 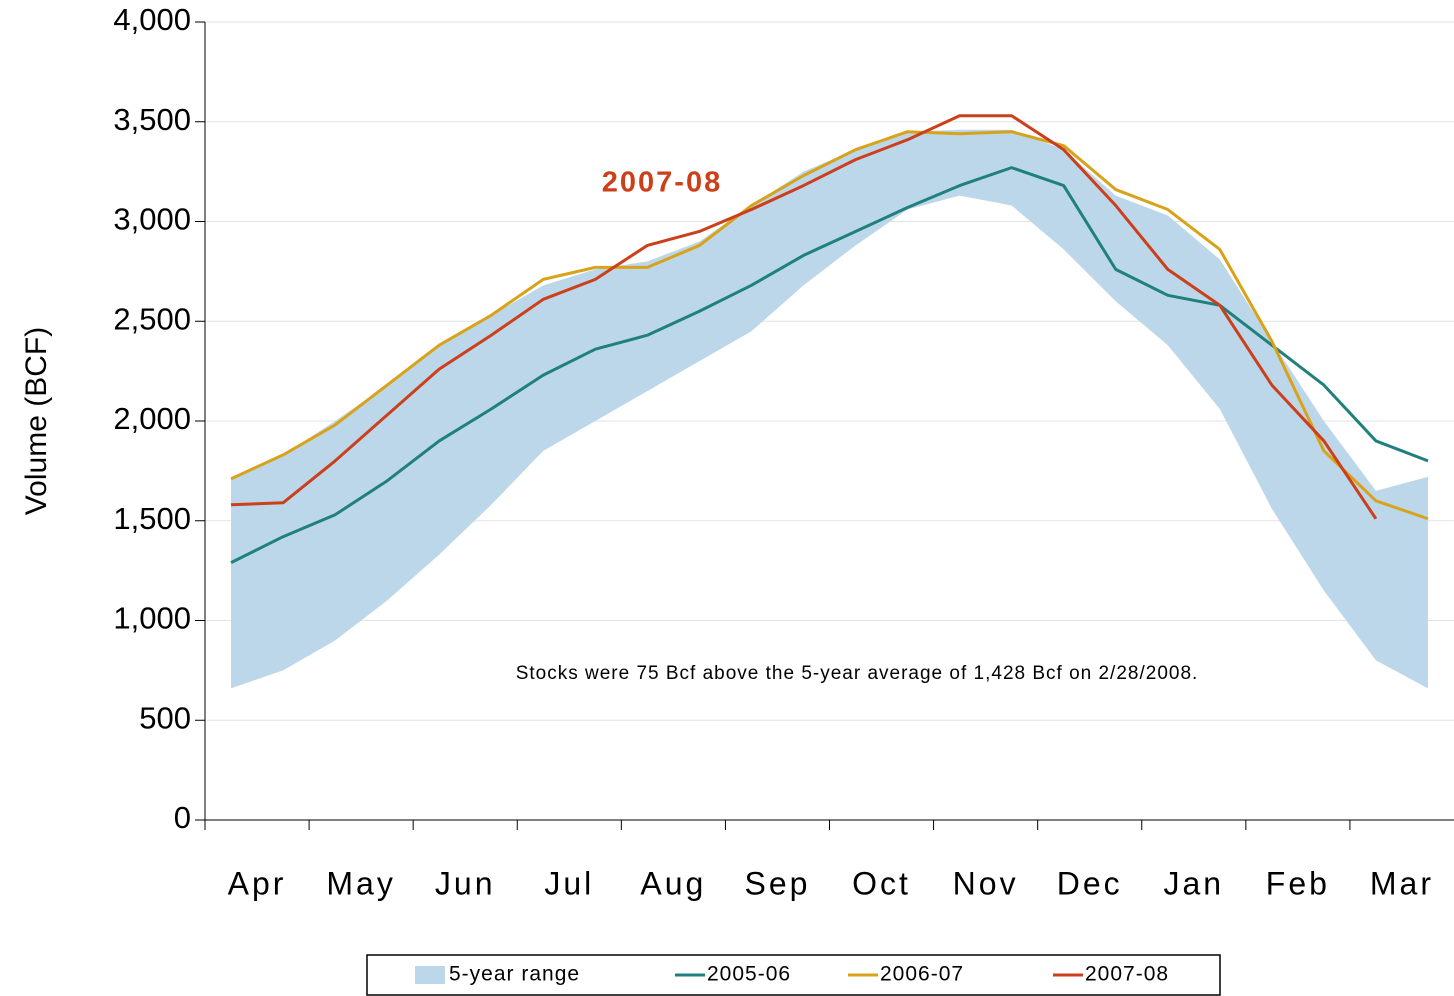 What do you see at coordinates (673, 883) in the screenshot?
I see `x-tick-label: Aug` at bounding box center [673, 883].